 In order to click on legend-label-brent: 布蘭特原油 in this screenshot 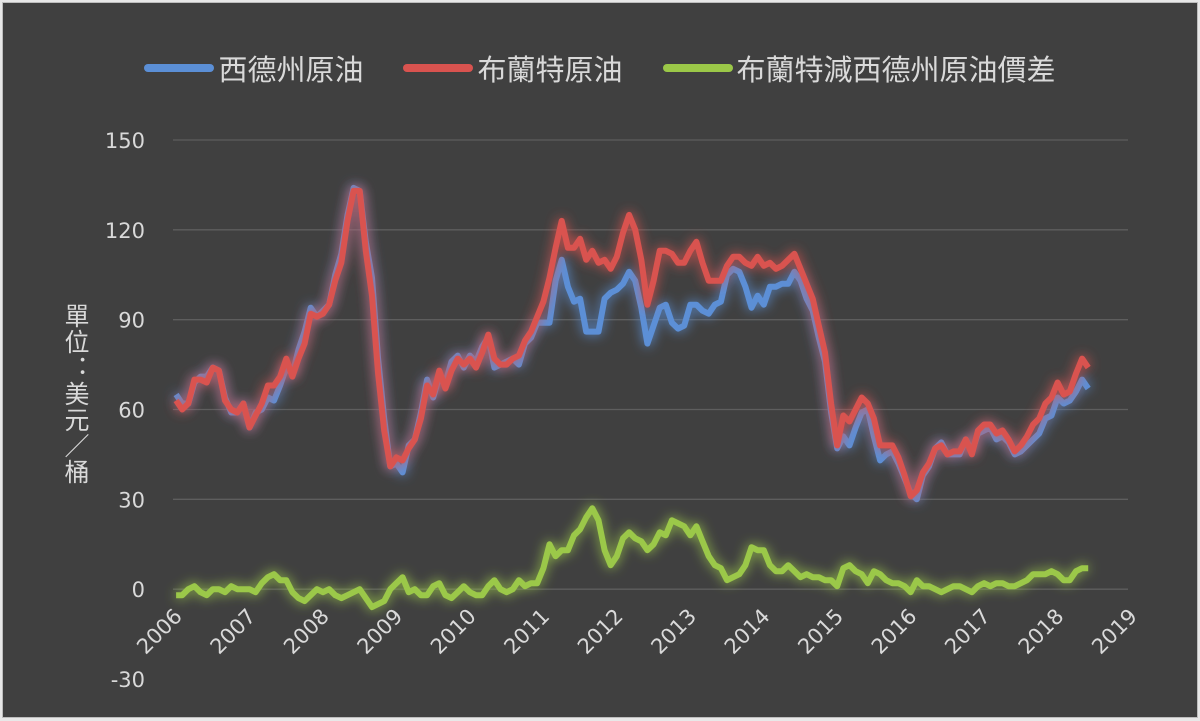, I will do `click(550, 70)`.